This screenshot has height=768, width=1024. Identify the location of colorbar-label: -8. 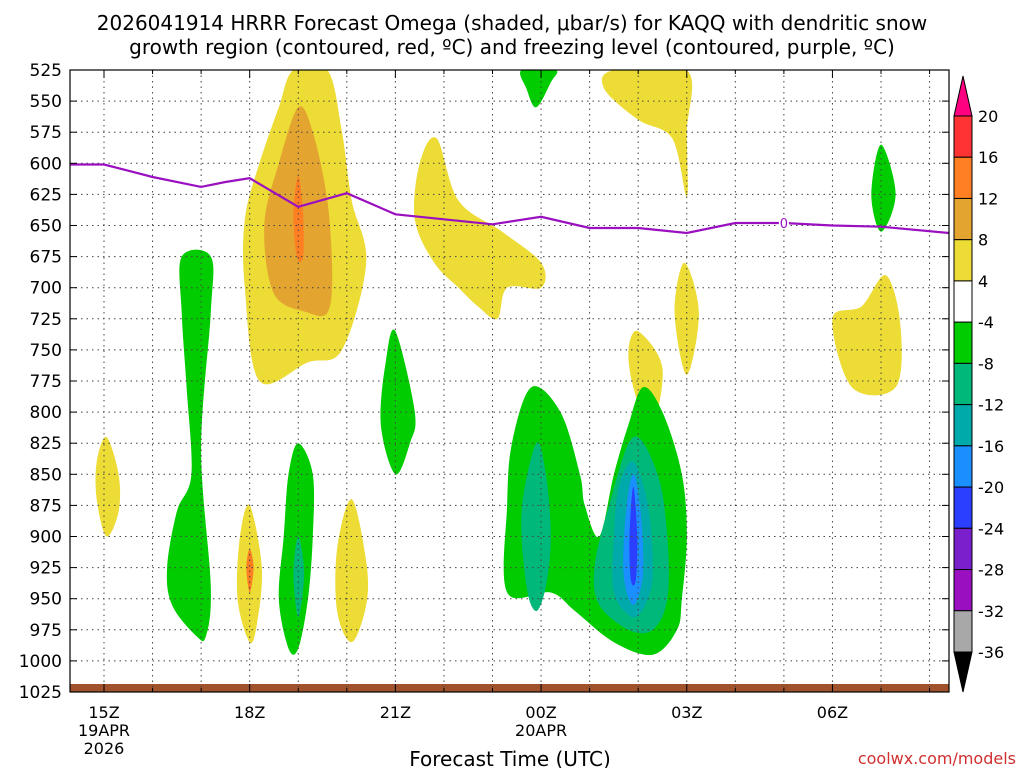
(986, 363).